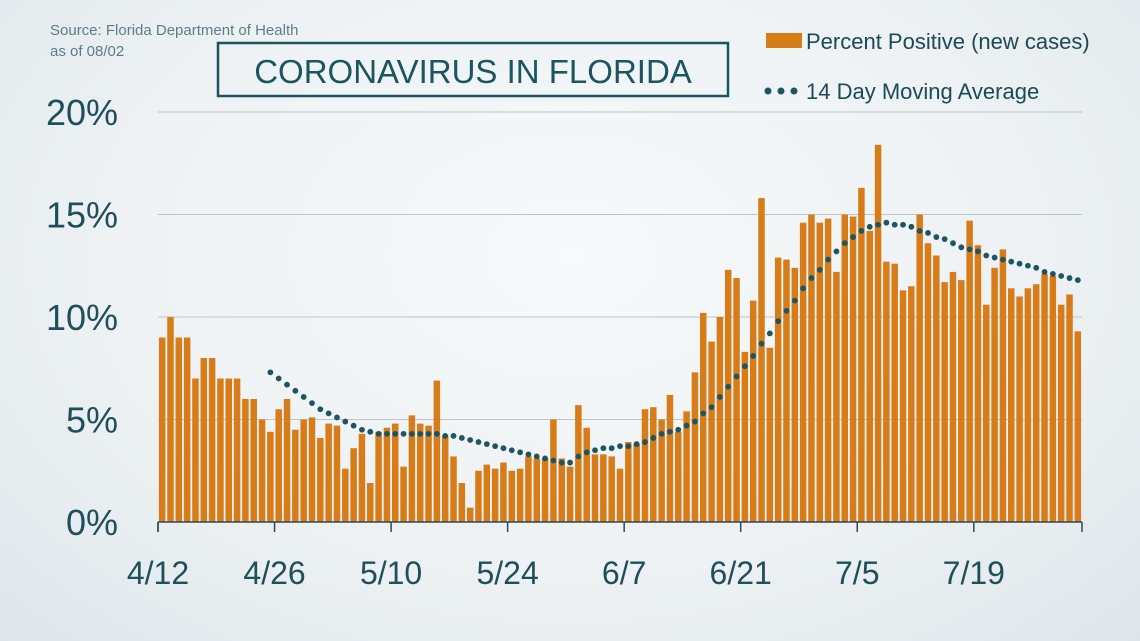 This screenshot has height=641, width=1140. I want to click on x-tick-label-5: 6/21, so click(741, 573).